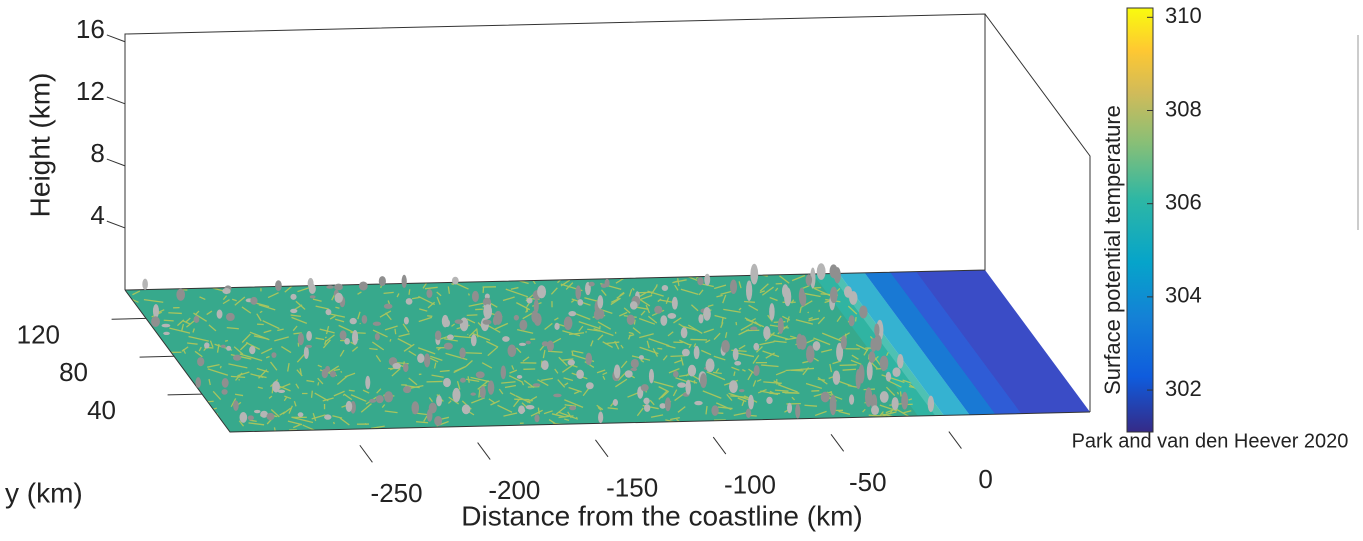 This screenshot has height=541, width=1363. Describe the element at coordinates (397, 493) in the screenshot. I see `x-tick-label: -250` at that location.